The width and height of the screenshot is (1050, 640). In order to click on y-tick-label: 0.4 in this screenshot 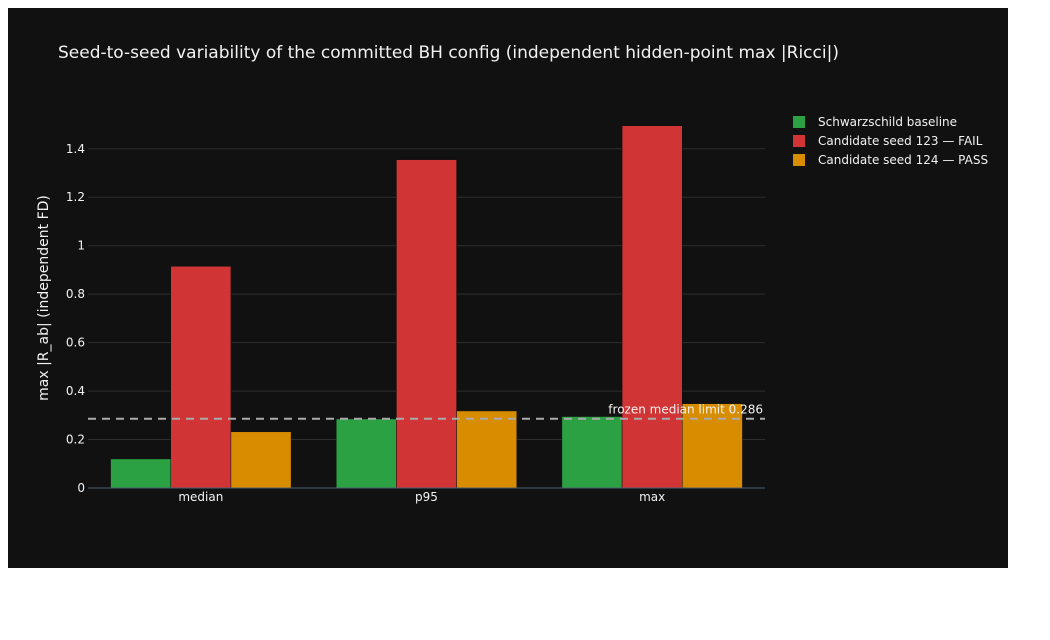, I will do `click(75, 391)`.